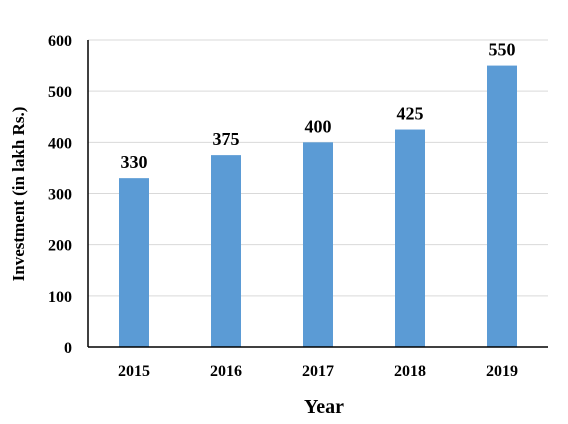 This screenshot has height=424, width=568. I want to click on data-label-2016: 375, so click(226, 139).